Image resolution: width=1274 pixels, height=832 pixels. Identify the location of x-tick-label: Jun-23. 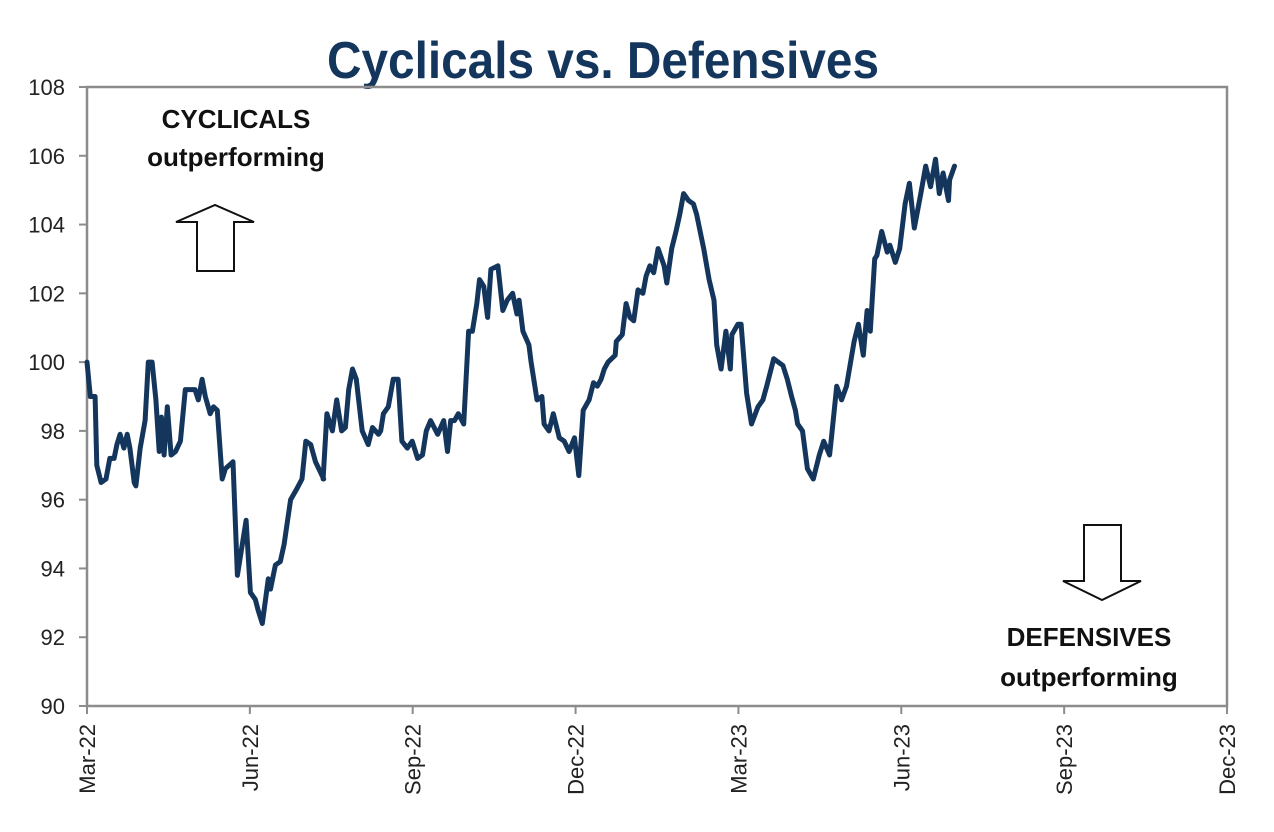
(901, 757).